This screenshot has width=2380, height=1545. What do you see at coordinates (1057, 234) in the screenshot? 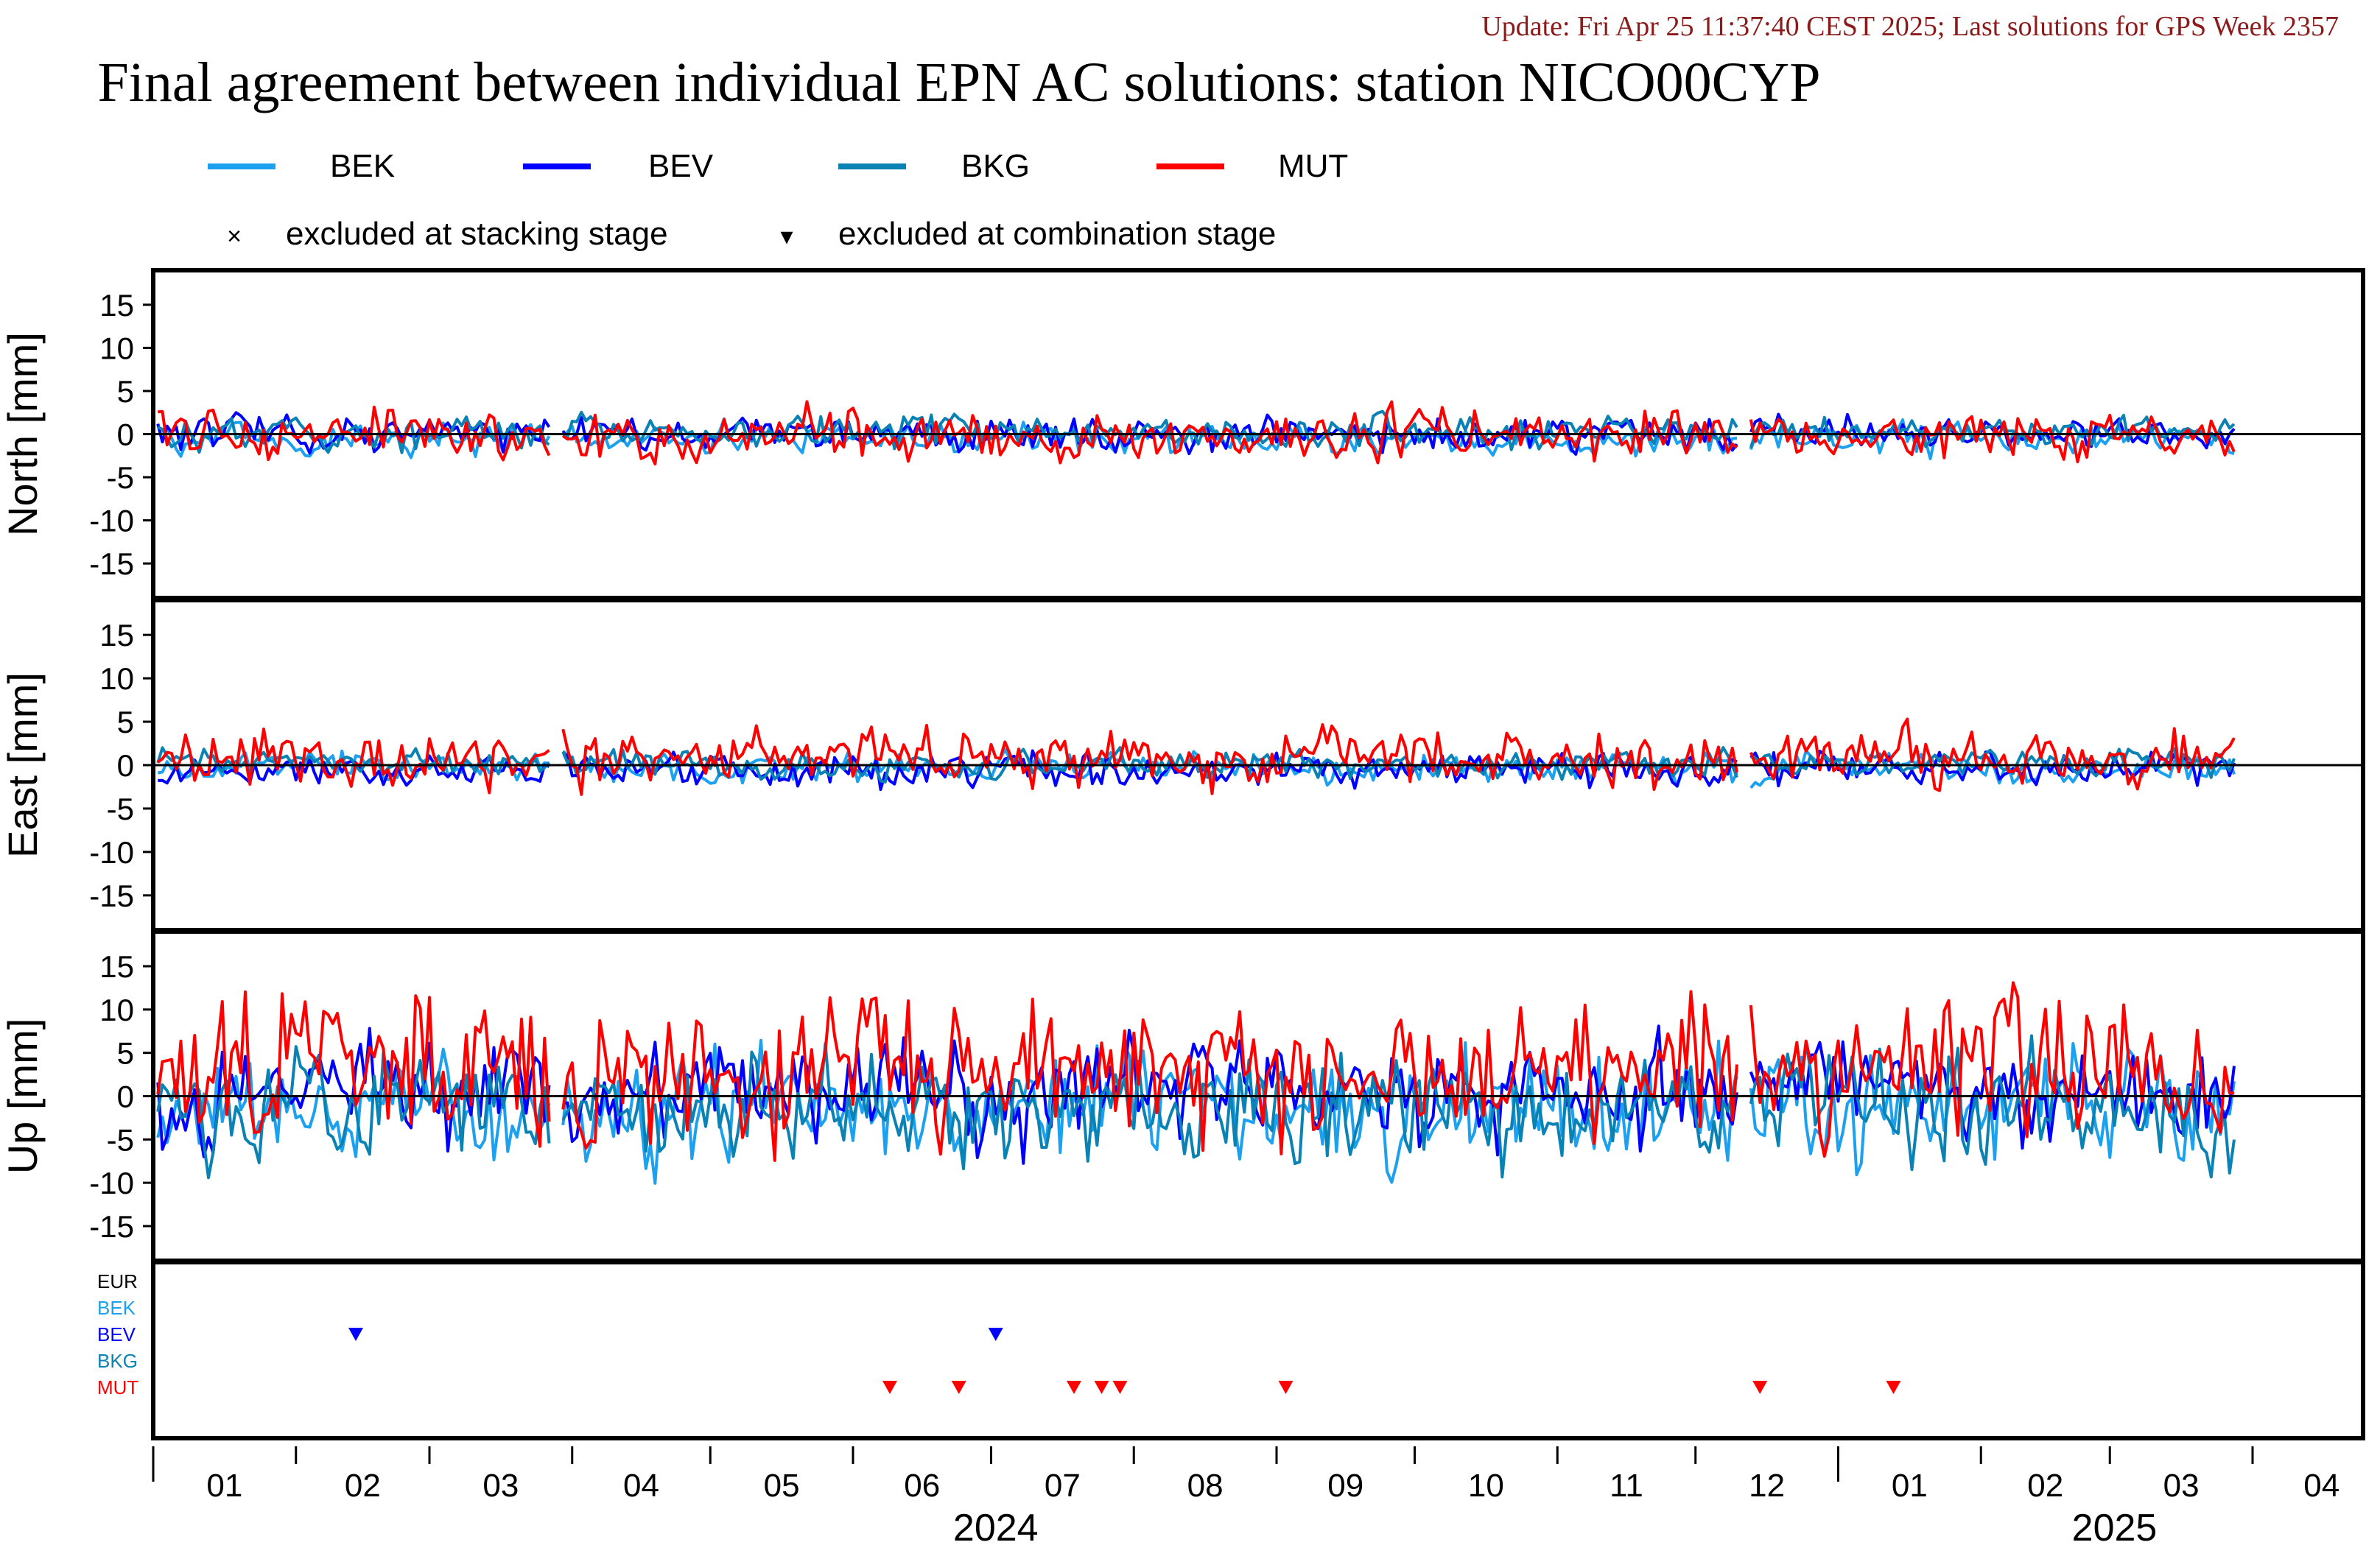
I see `legend-symbol-label-combination: excluded at combination stage` at bounding box center [1057, 234].